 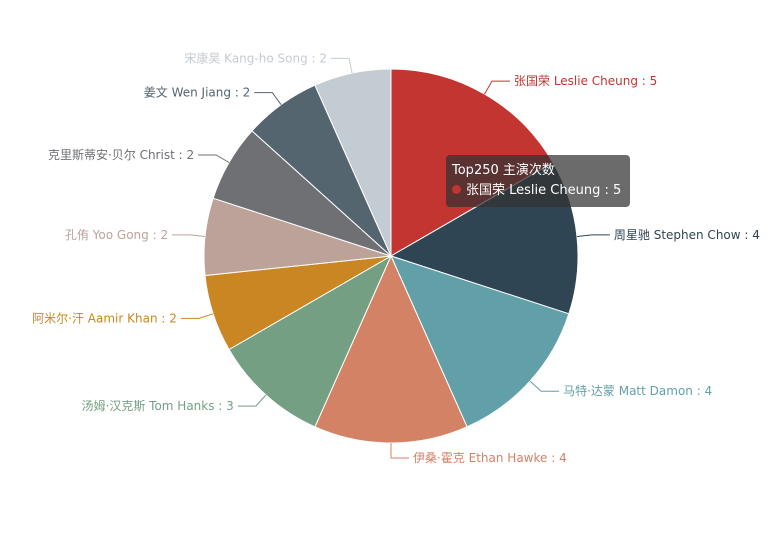 I want to click on slice-label: 姜文 Wen Jiang : 2, so click(x=197, y=92).